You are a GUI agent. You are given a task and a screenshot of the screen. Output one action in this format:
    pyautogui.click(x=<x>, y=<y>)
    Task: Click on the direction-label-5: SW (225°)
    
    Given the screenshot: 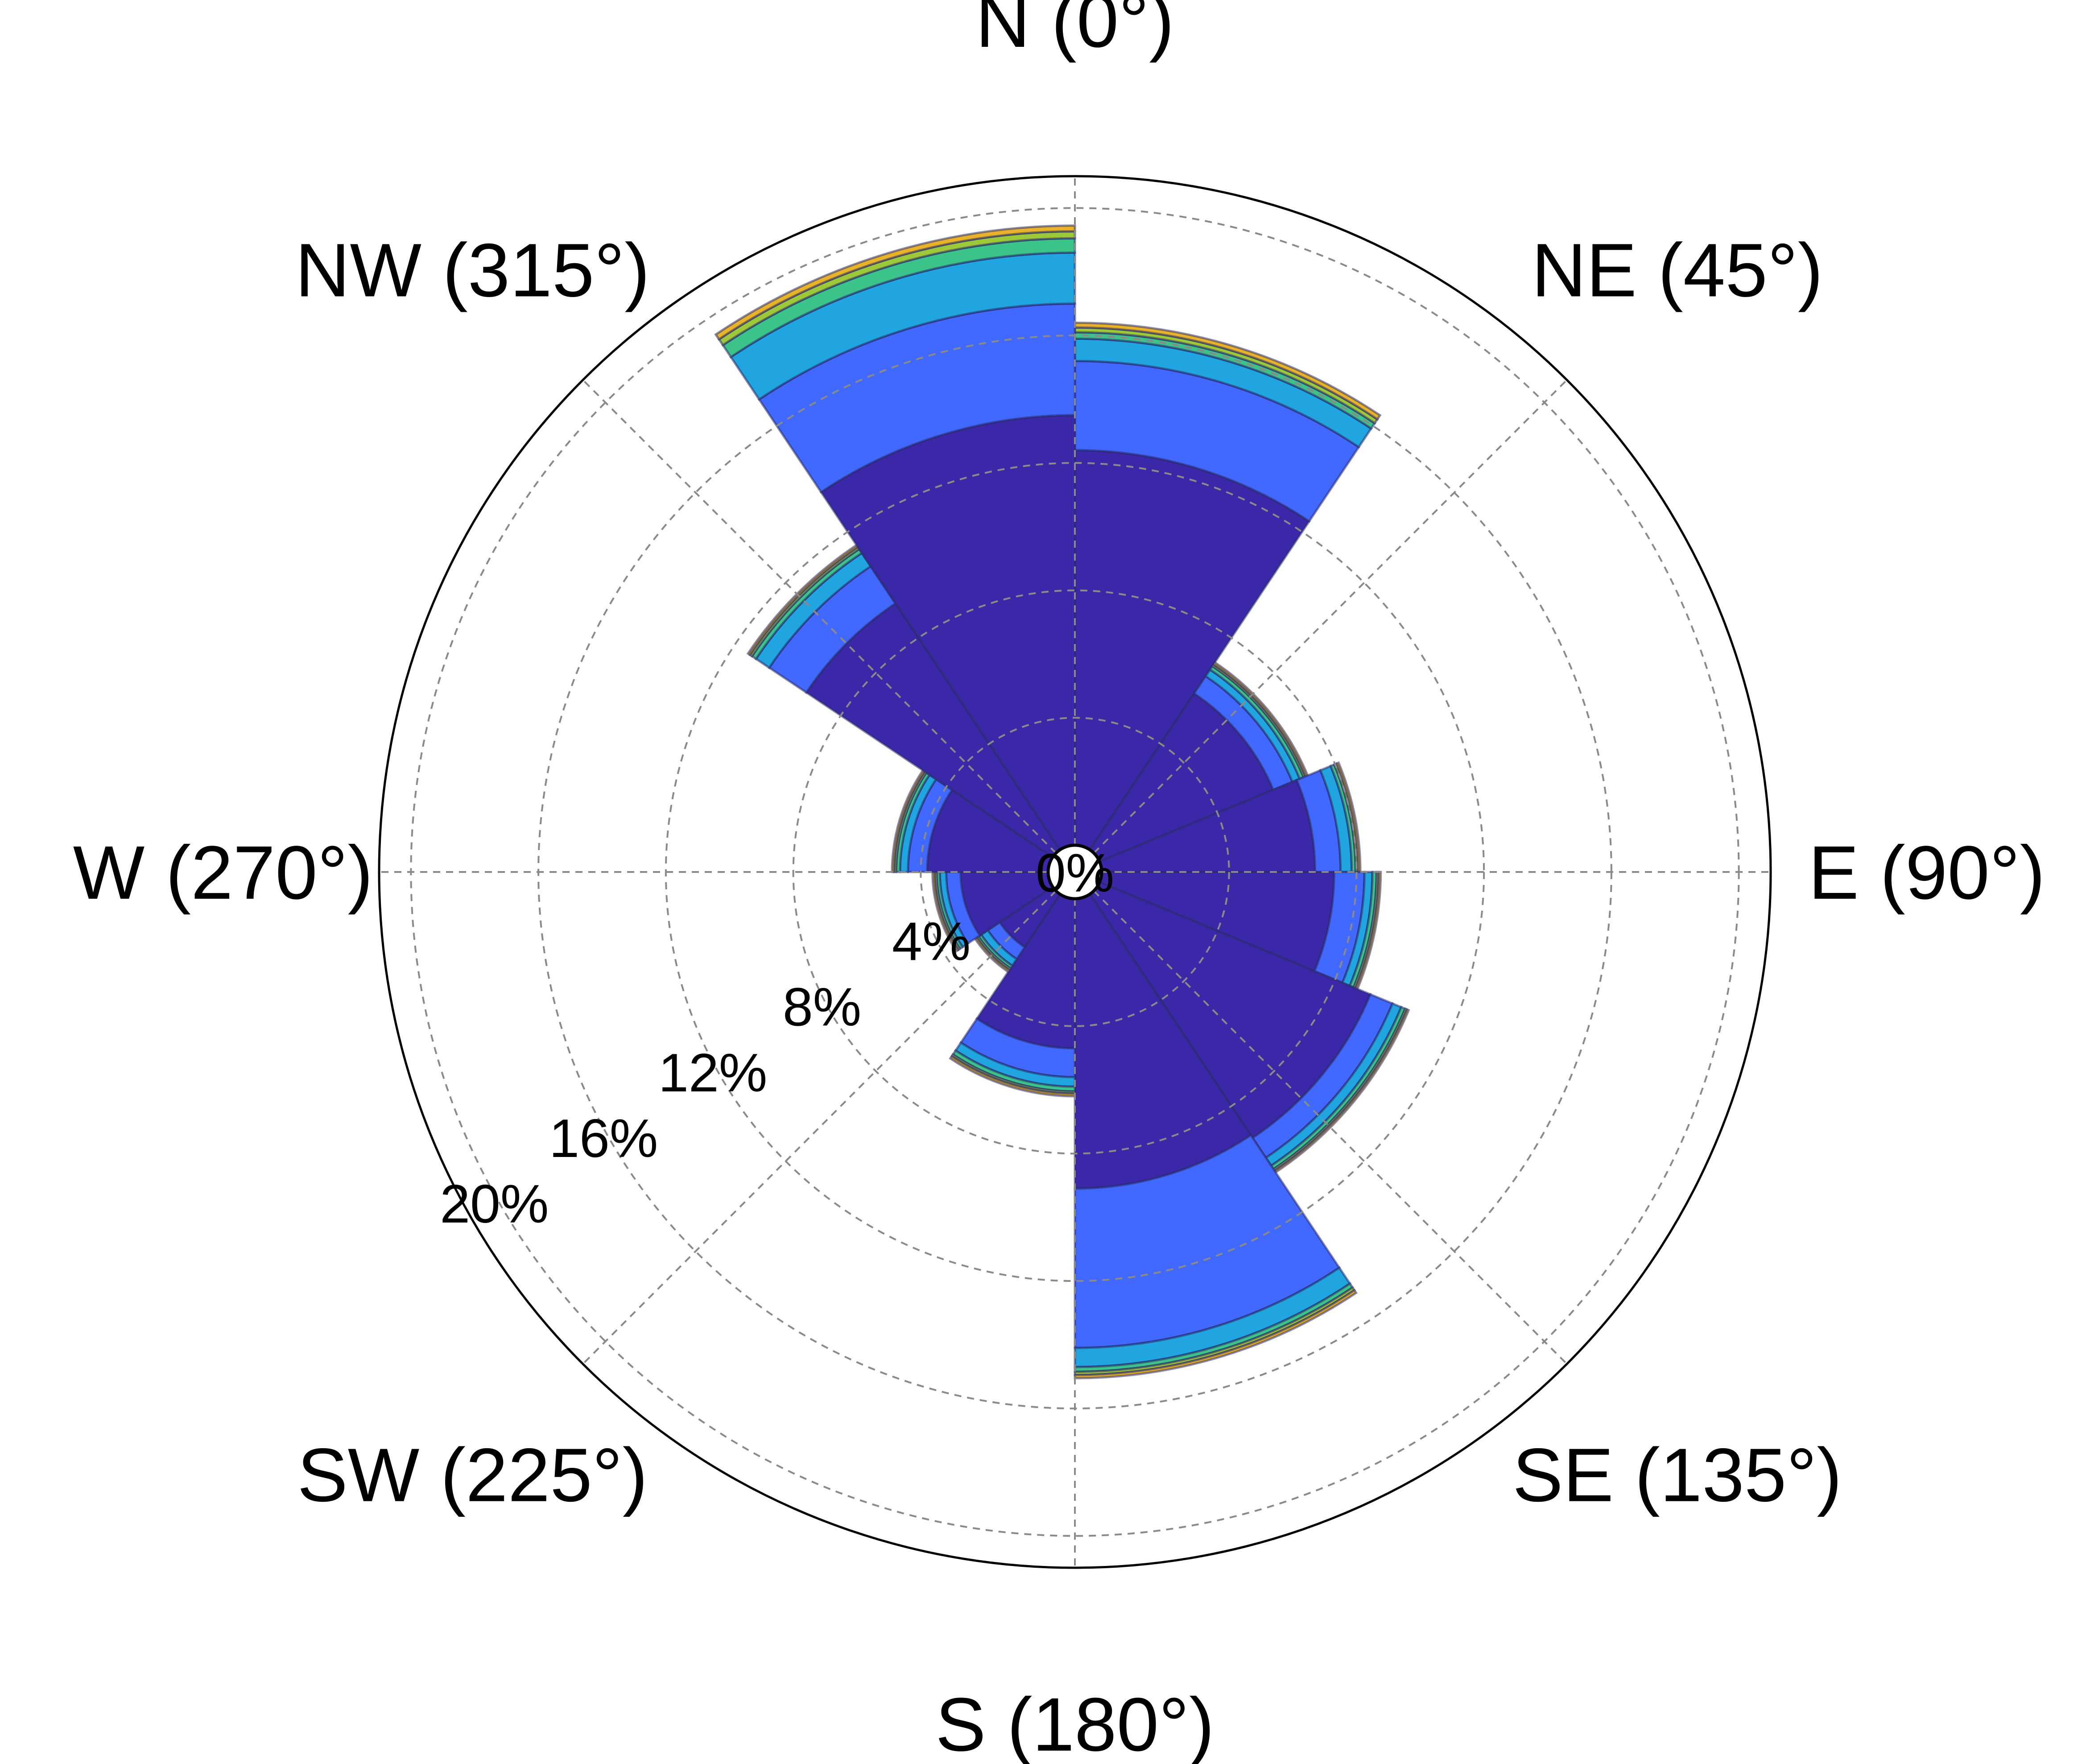 What is the action you would take?
    pyautogui.click(x=472, y=1475)
    